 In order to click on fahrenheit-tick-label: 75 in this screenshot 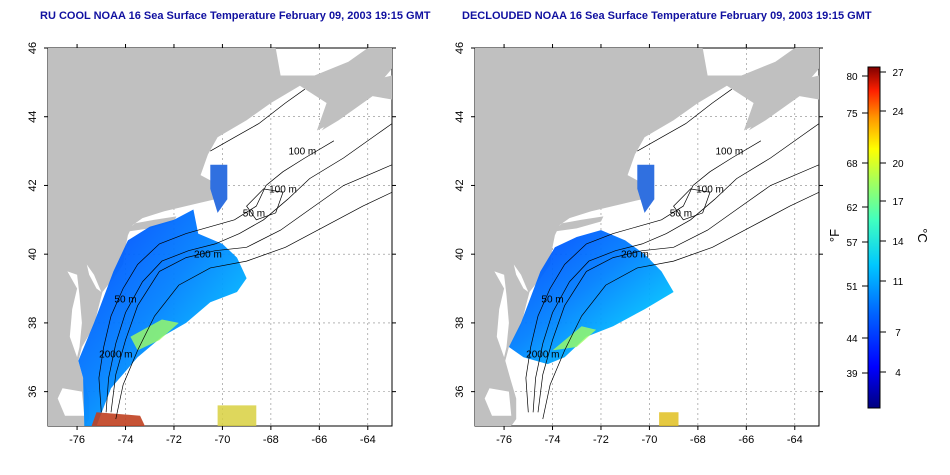, I will do `click(852, 114)`.